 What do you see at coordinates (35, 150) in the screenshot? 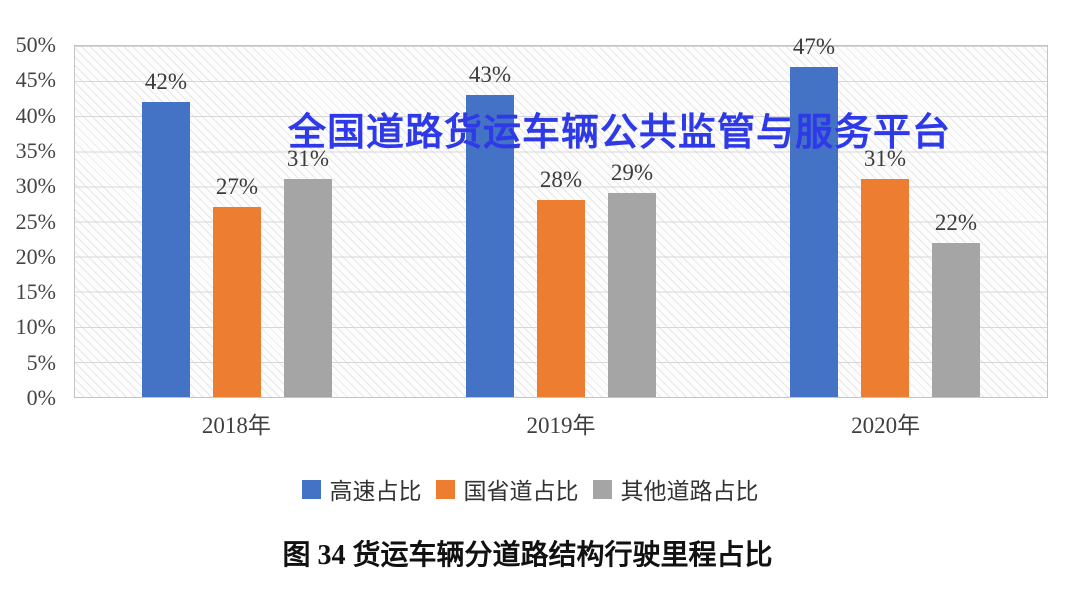
I see `y-tick-label: 35%` at bounding box center [35, 150].